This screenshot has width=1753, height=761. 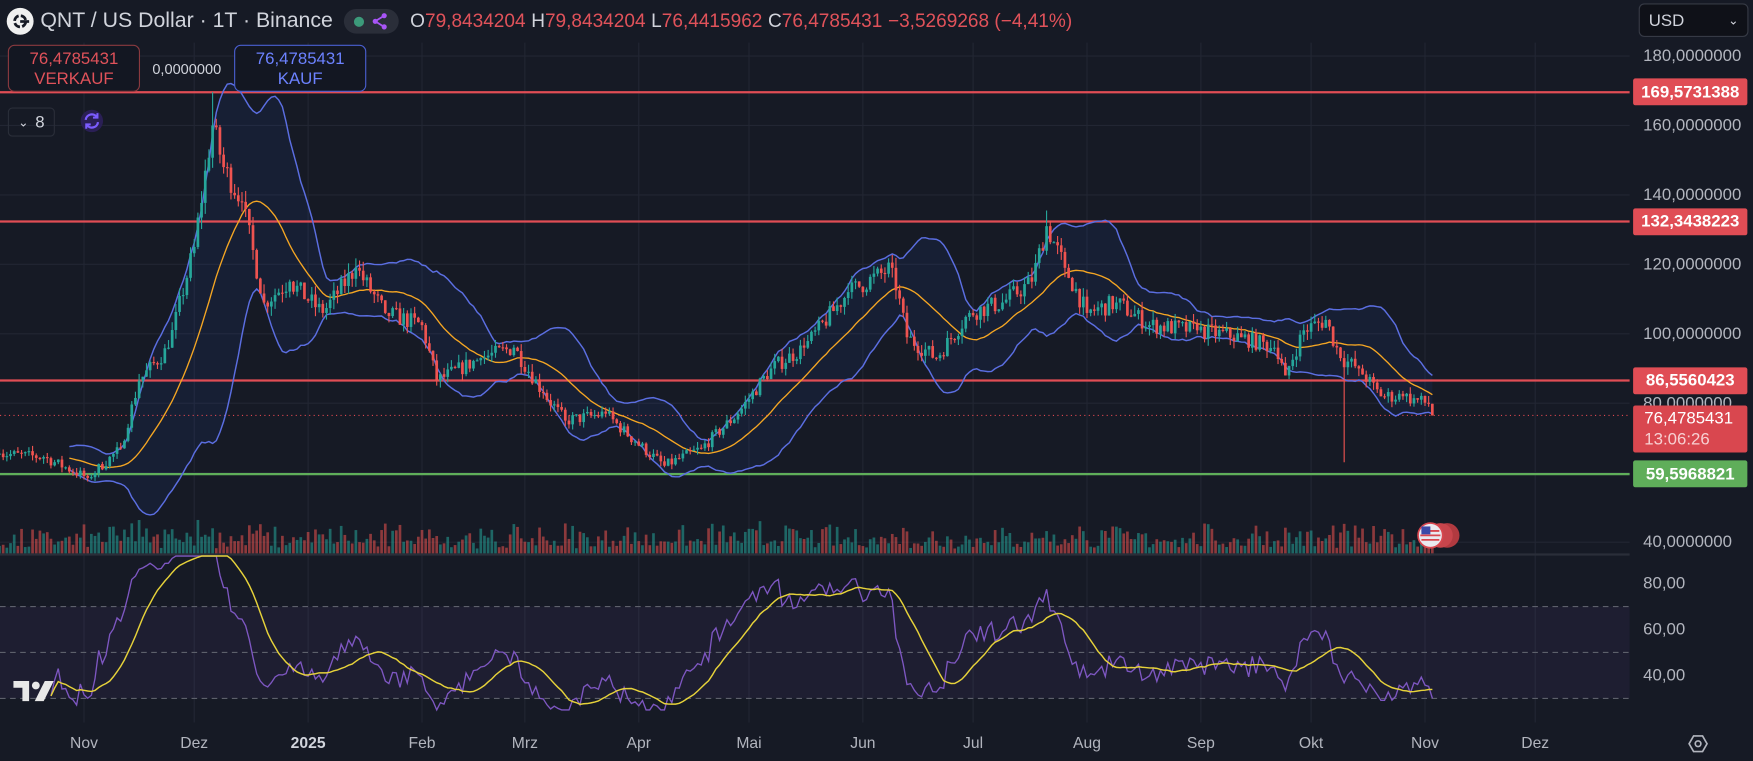 I want to click on symbol-title: QNT / US Dollar · 1T · Binance, so click(x=186, y=20).